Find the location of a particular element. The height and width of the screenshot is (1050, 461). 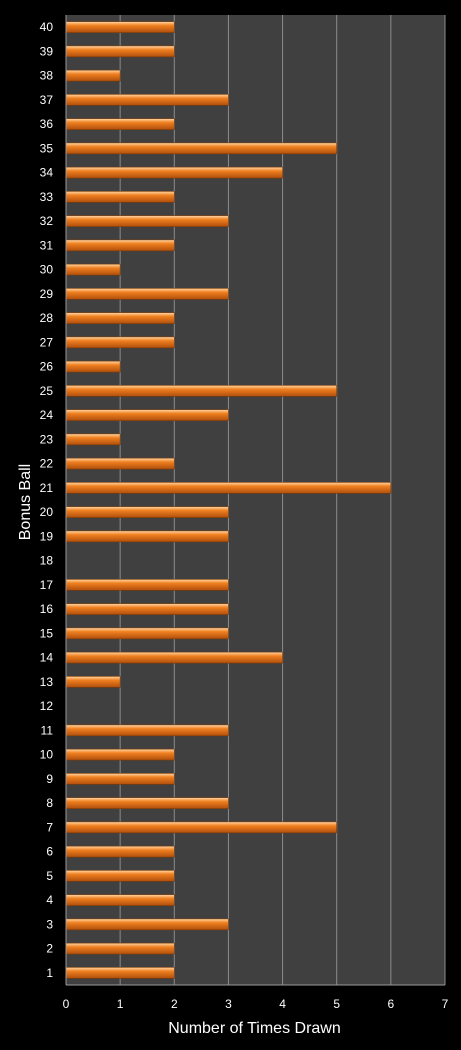

y-tick-label: 19 is located at coordinates (47, 536).